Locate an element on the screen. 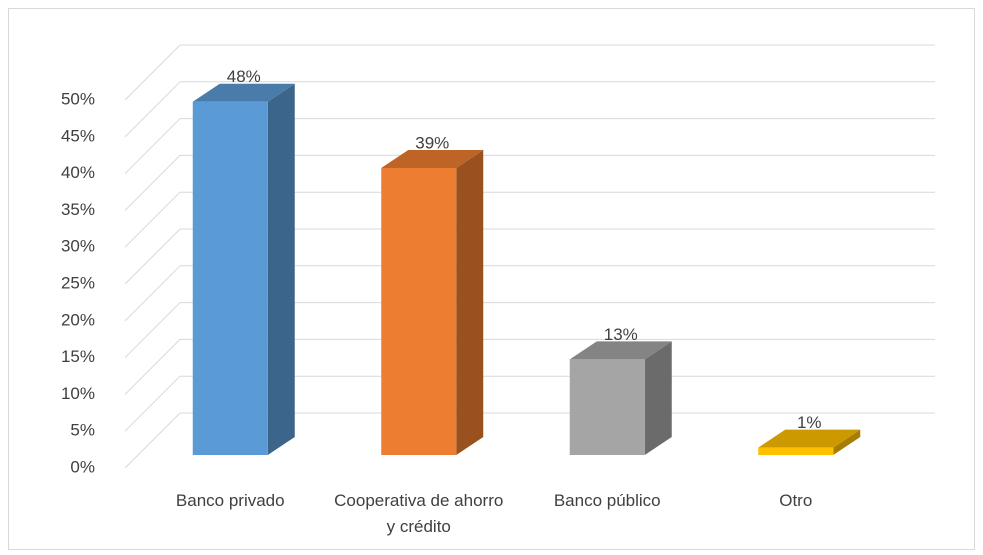 The height and width of the screenshot is (555, 983). y-tick-label: 50% is located at coordinates (78, 98).